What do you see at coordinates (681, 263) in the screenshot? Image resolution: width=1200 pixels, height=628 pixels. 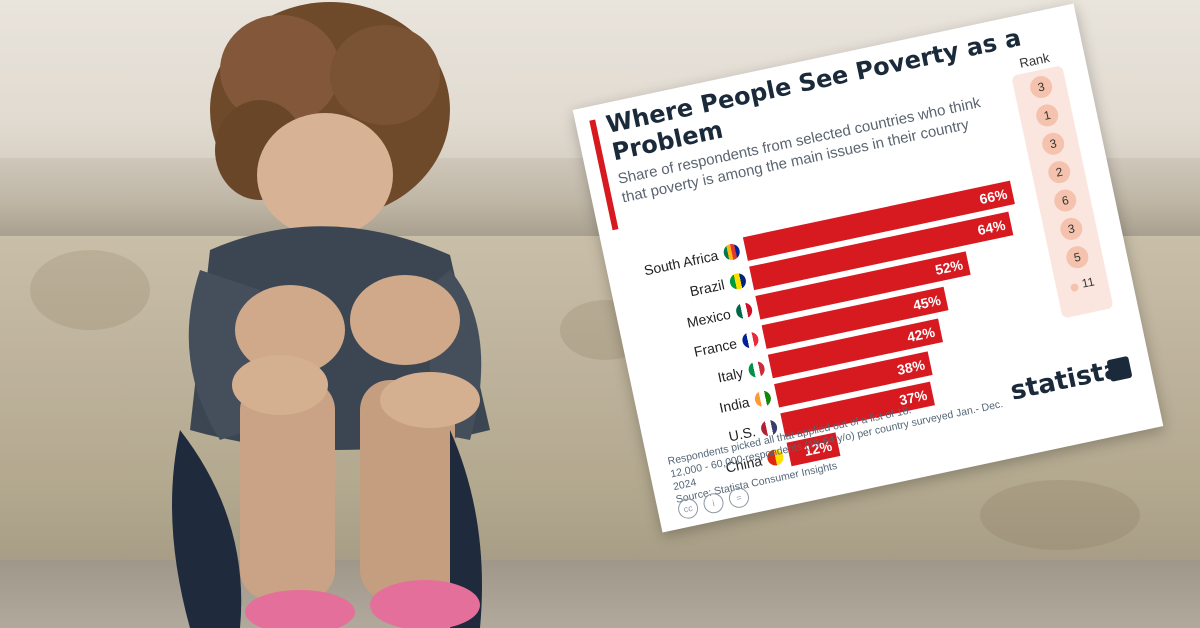 I see `category-label: South Africa` at bounding box center [681, 263].